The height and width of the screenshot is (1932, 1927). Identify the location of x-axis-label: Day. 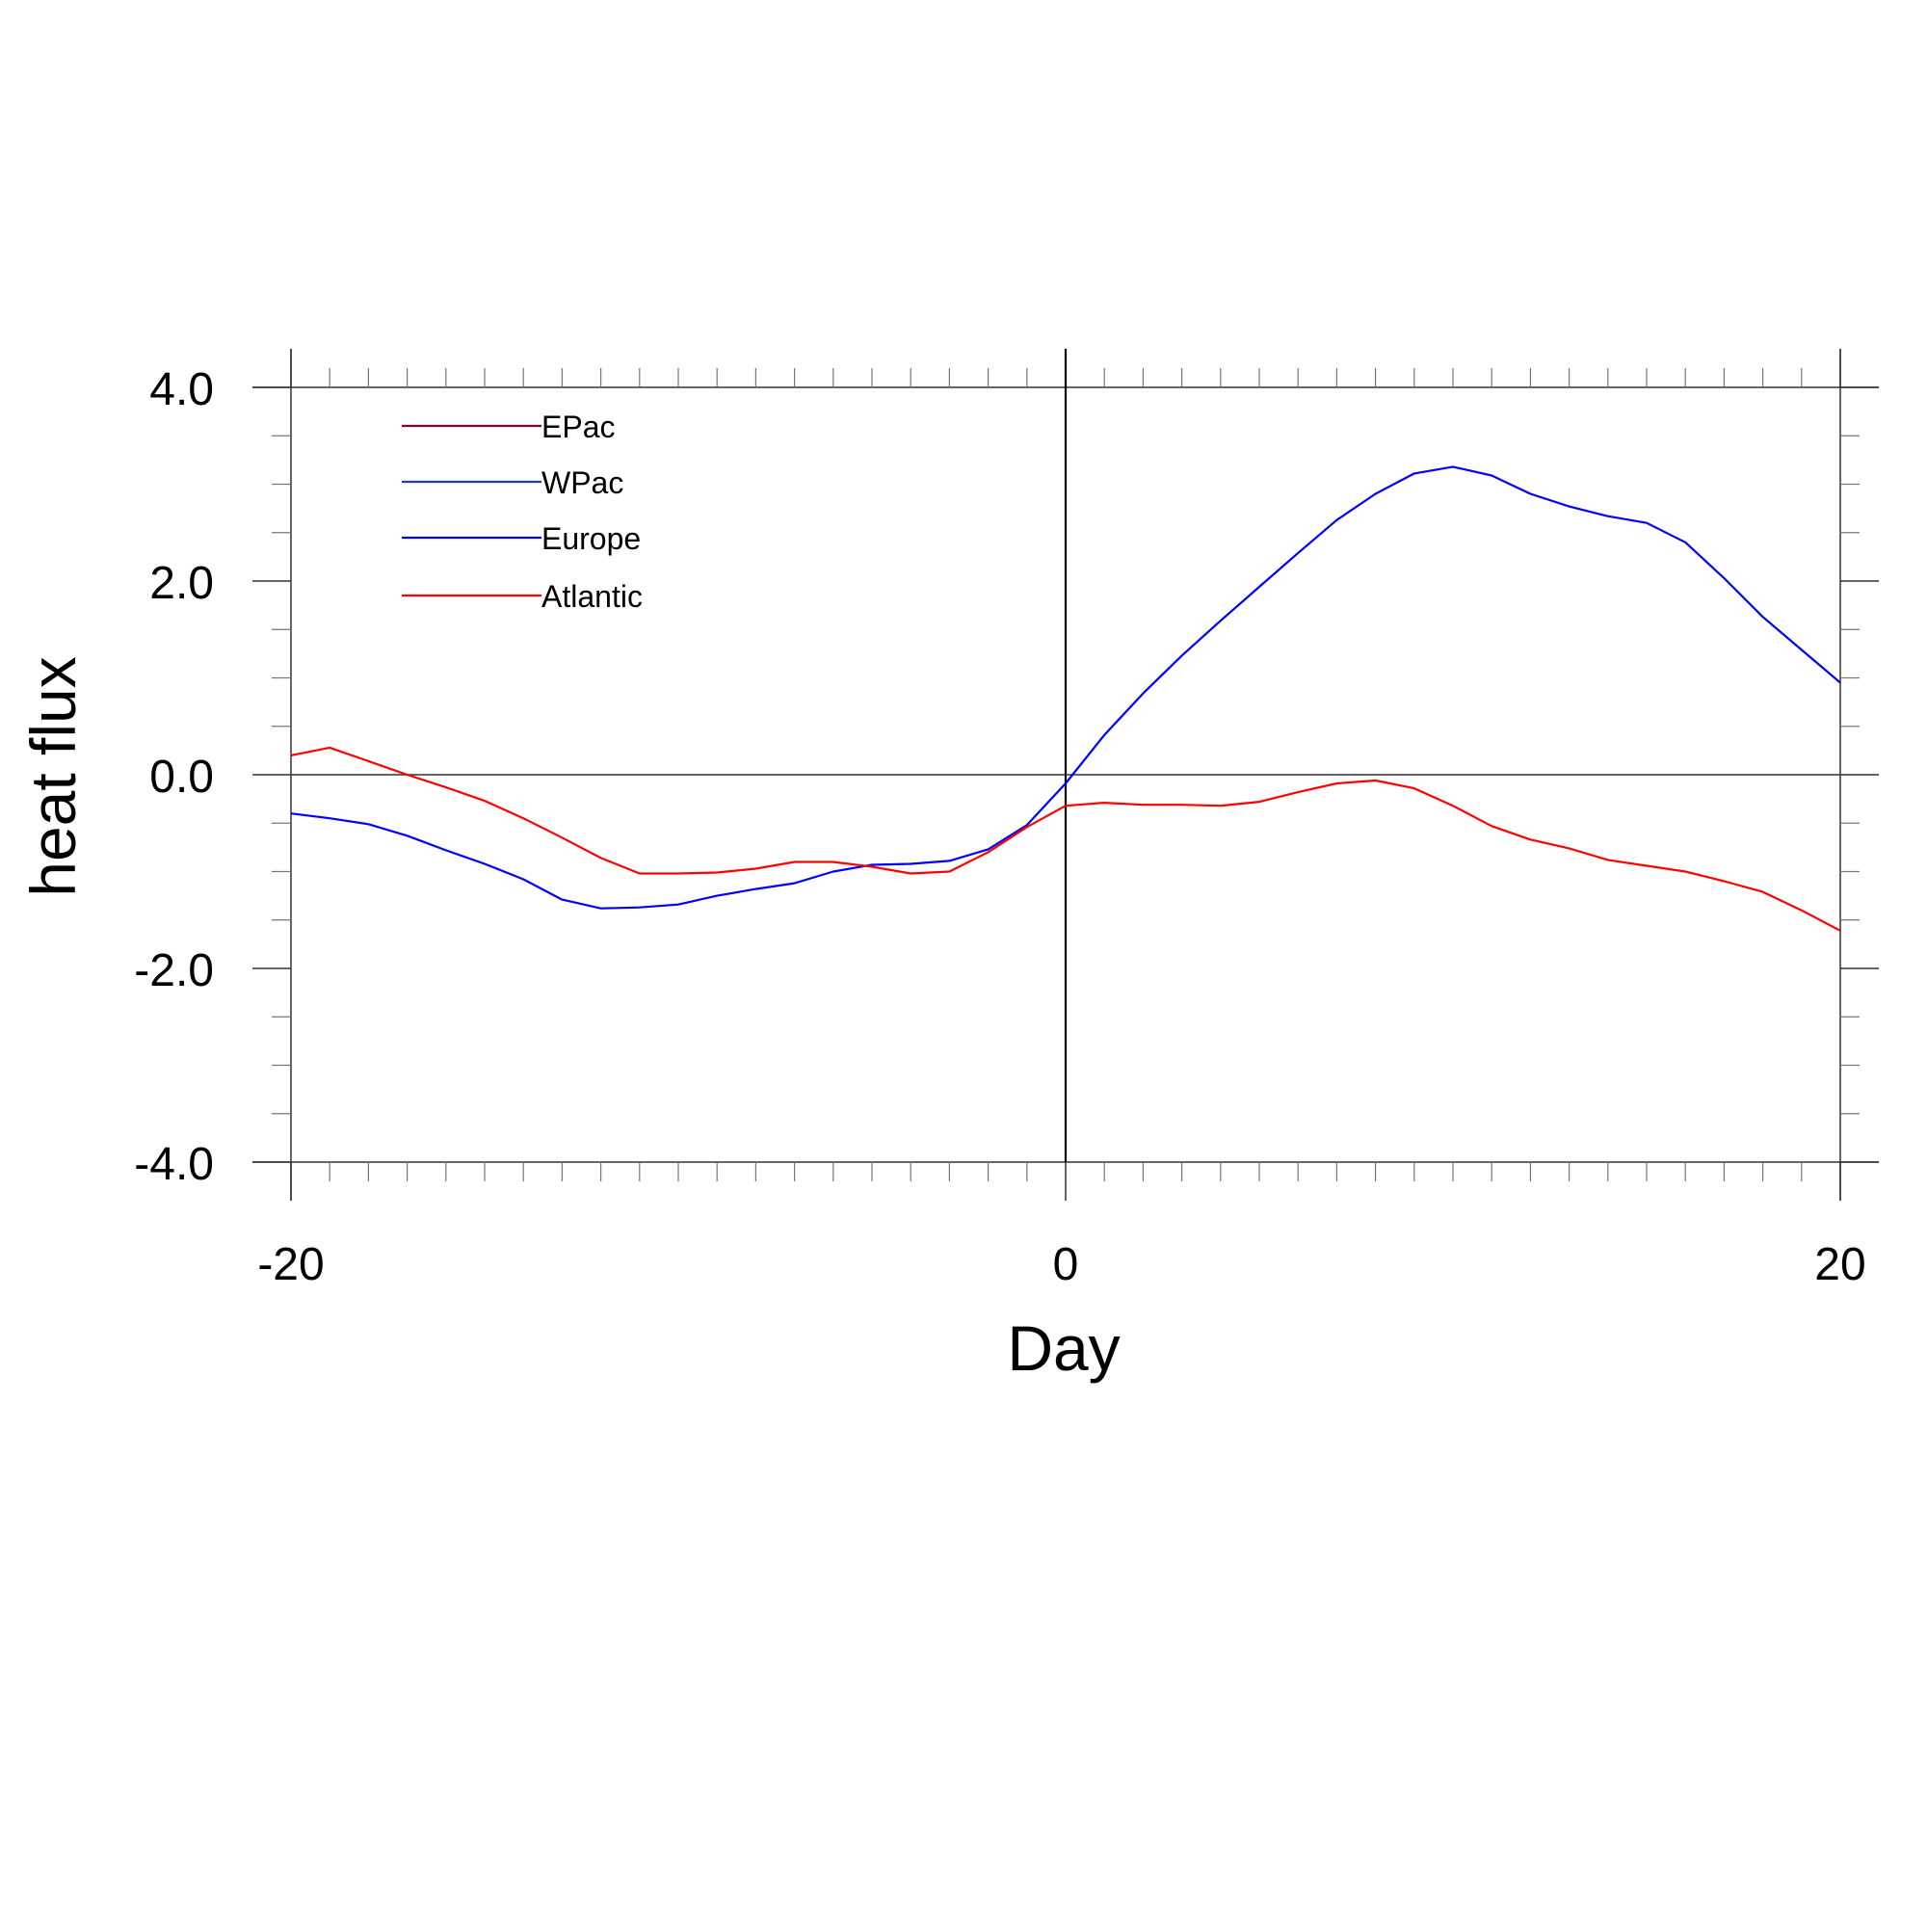
(1063, 1348).